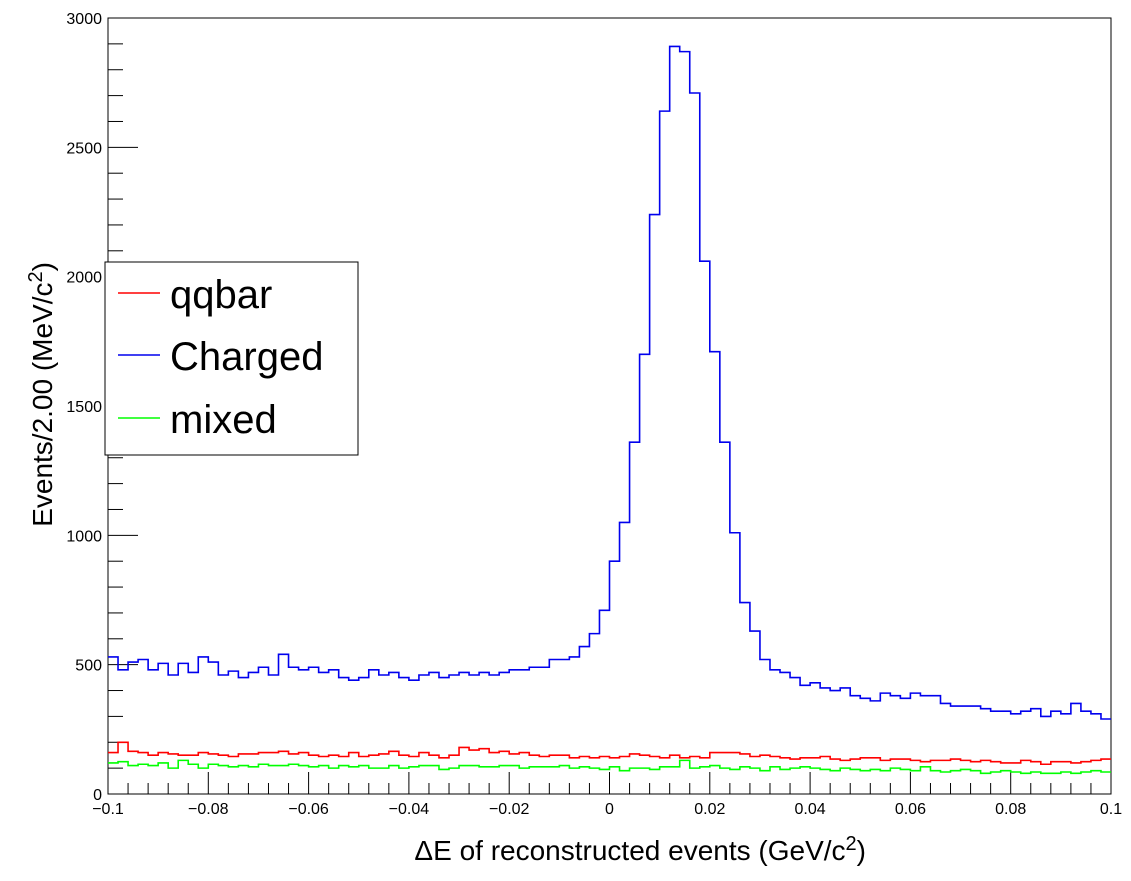 Image resolution: width=1131 pixels, height=881 pixels. I want to click on y-tick-label: 2500, so click(84, 148).